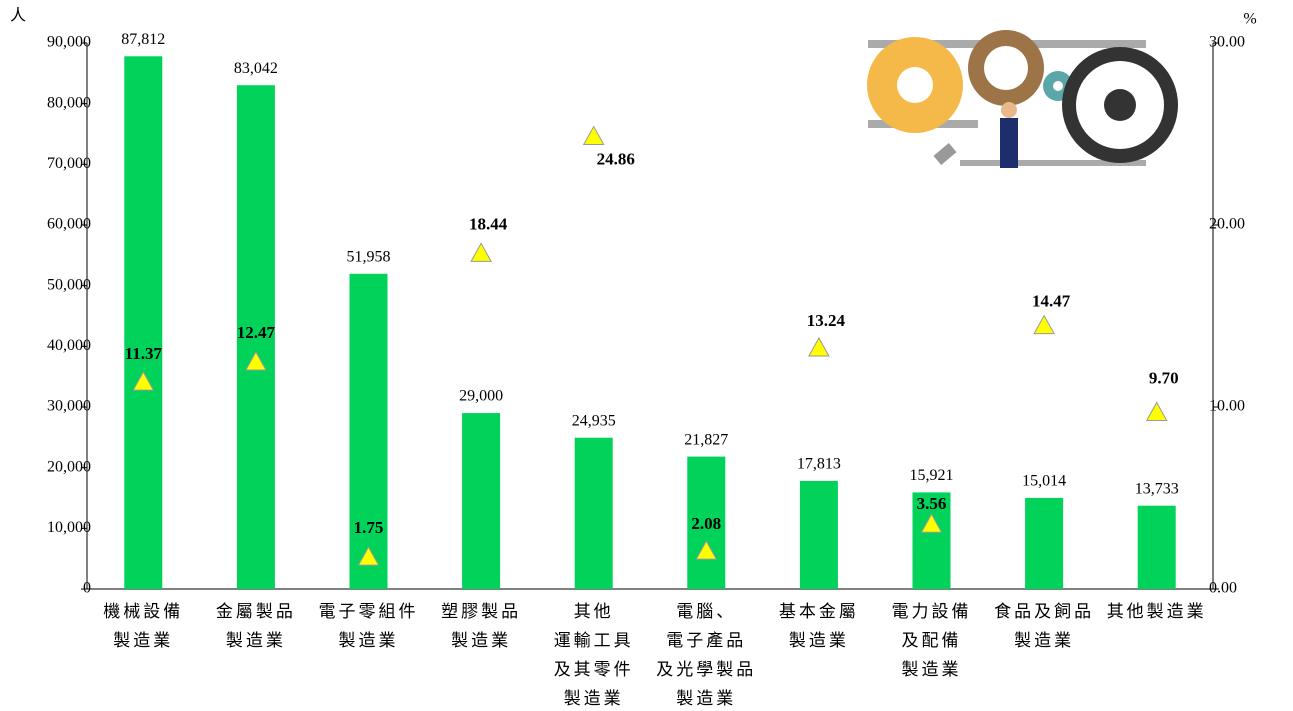 The height and width of the screenshot is (711, 1293). I want to click on yticks-label: 60,000, so click(69, 224).